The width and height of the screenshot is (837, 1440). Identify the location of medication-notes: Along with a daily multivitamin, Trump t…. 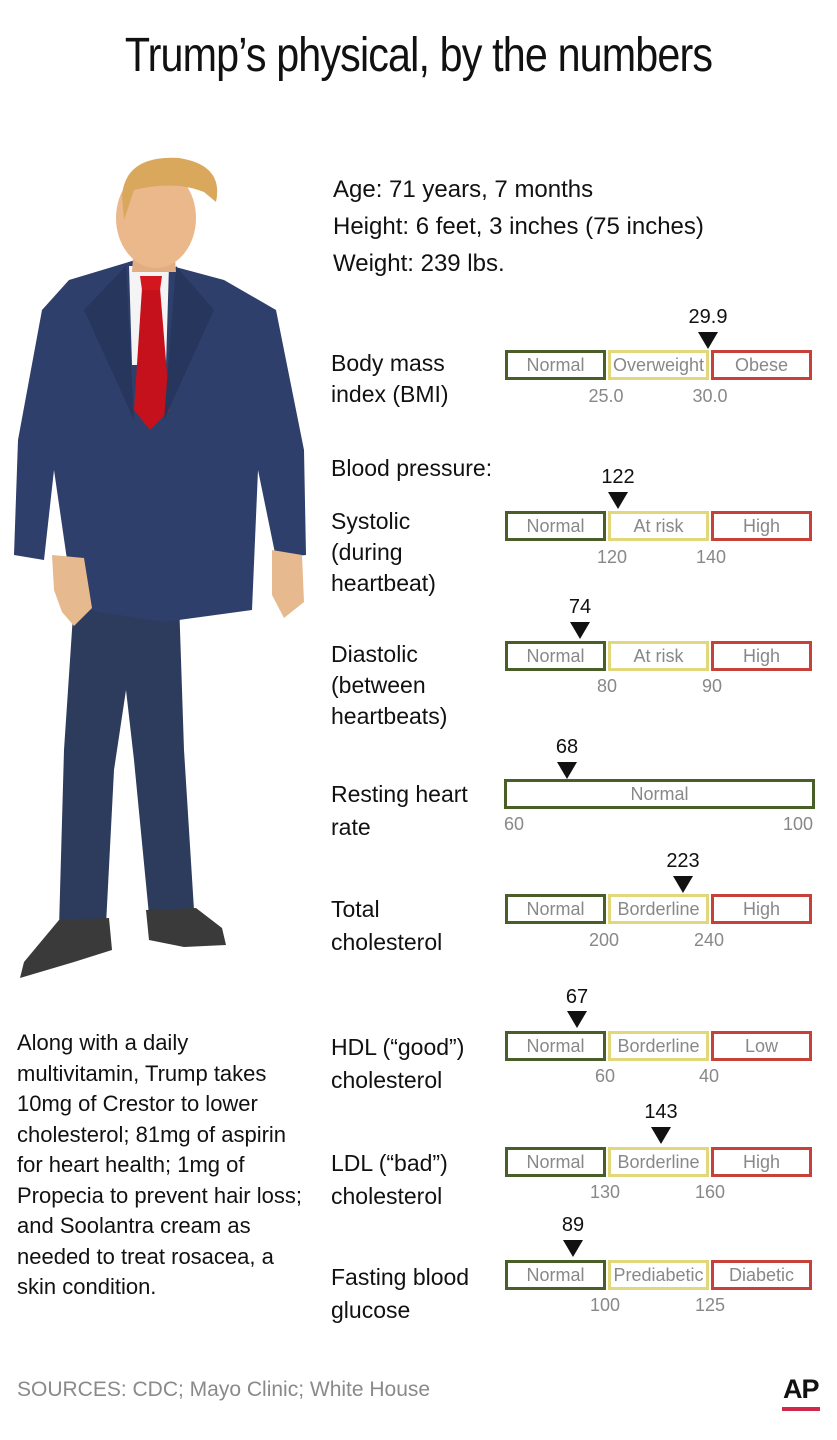
(159, 1164).